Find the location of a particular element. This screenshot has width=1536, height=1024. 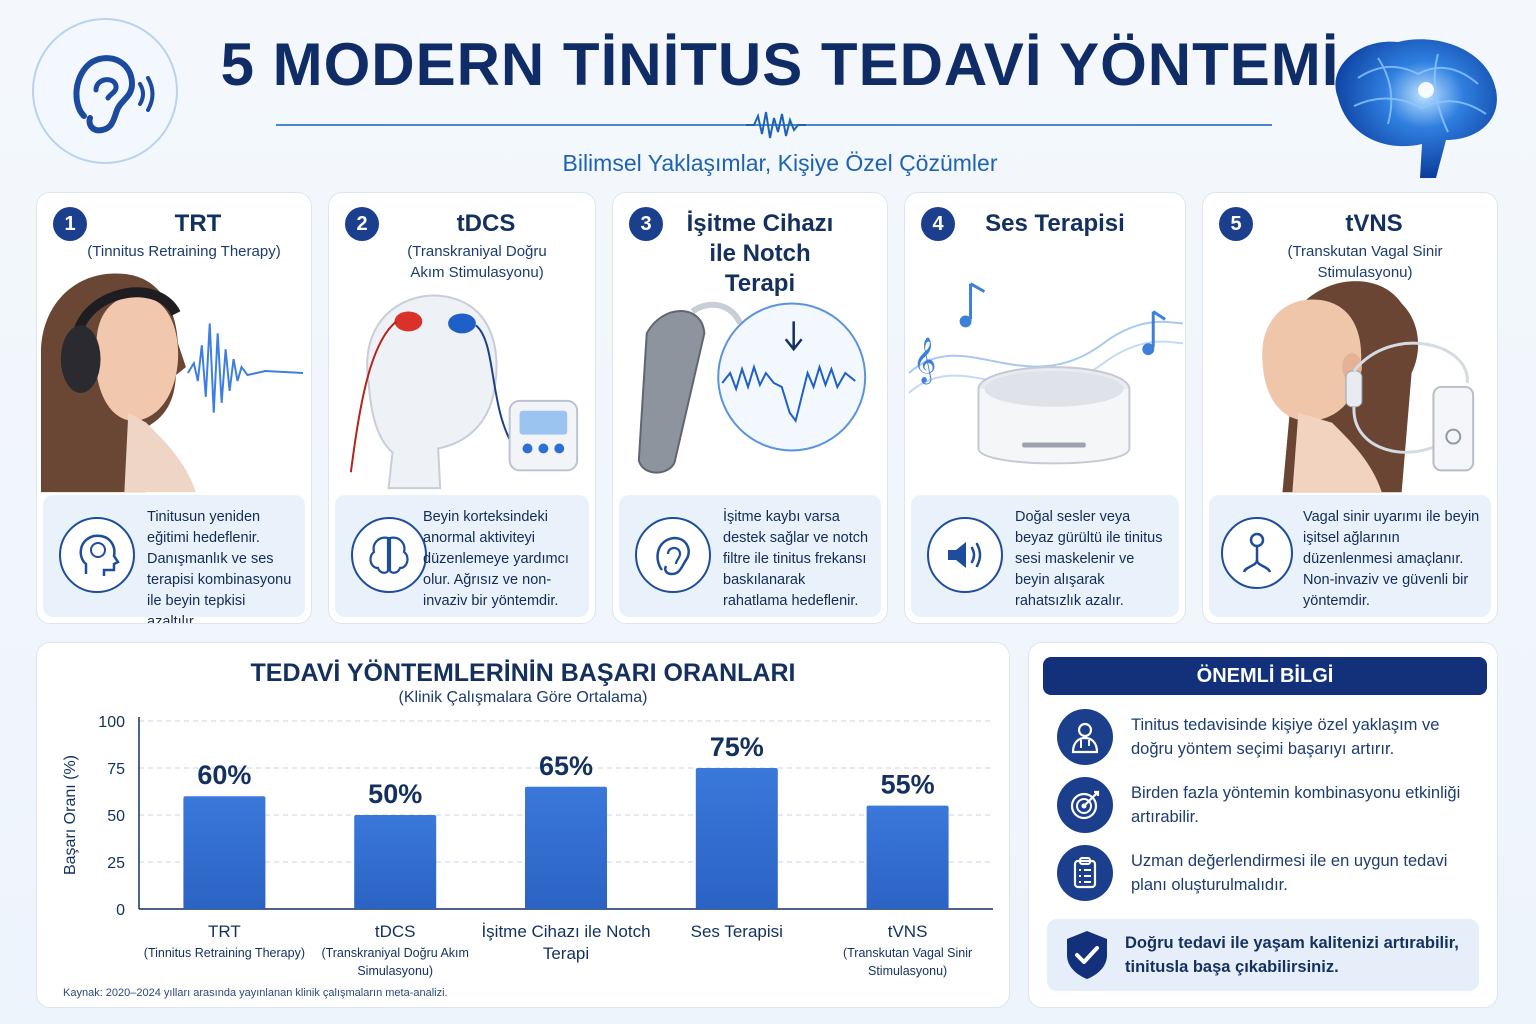

info-heading: ÖNEMLİ BİLGİ is located at coordinates (1265, 676).